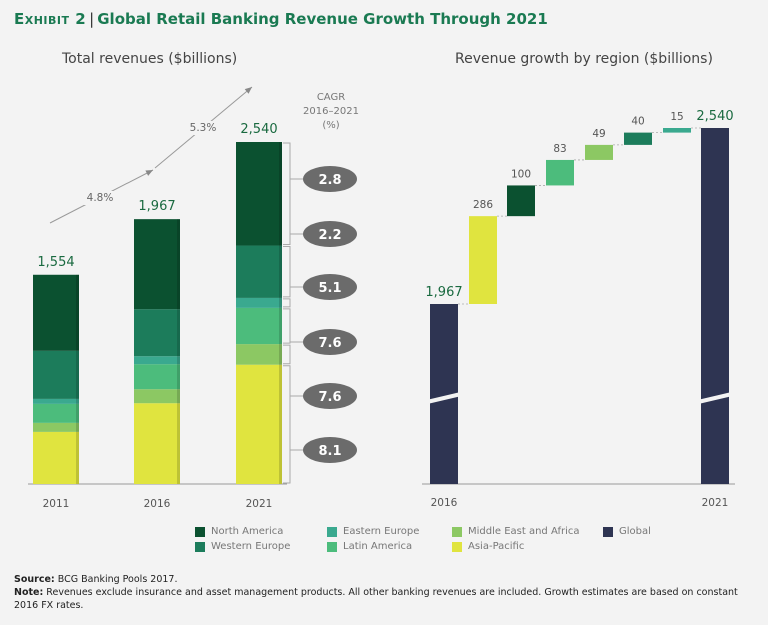 This screenshot has width=768, height=625. What do you see at coordinates (50, 19) in the screenshot?
I see `exhibit-number: Exhibit 2` at bounding box center [50, 19].